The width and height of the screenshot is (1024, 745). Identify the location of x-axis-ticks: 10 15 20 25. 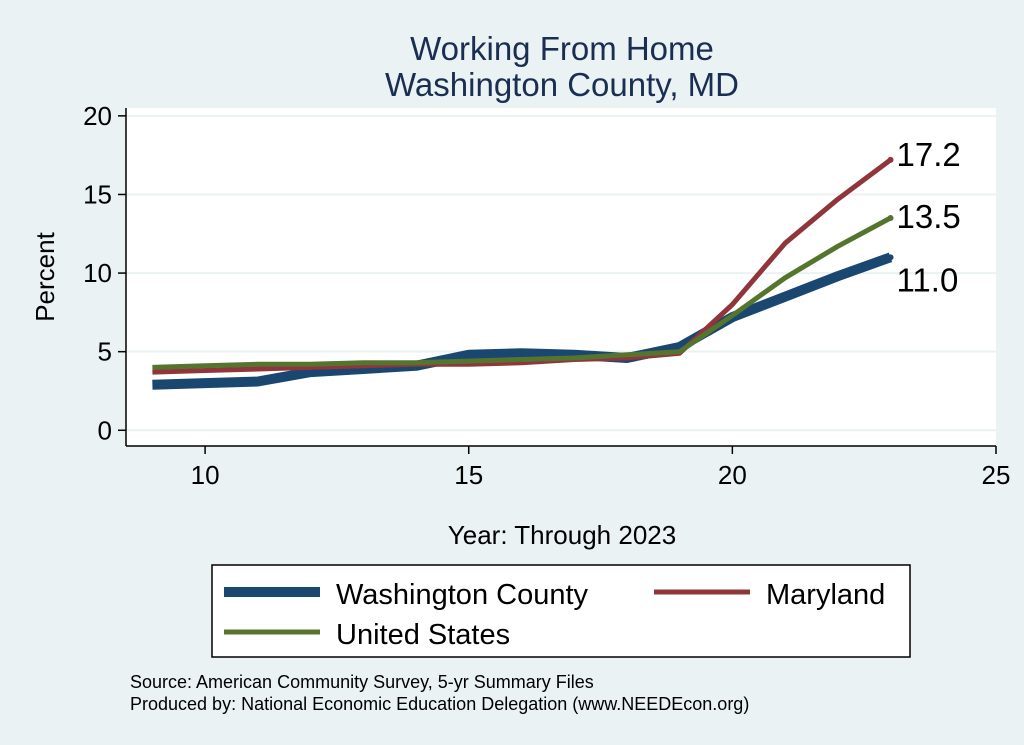
(601, 468).